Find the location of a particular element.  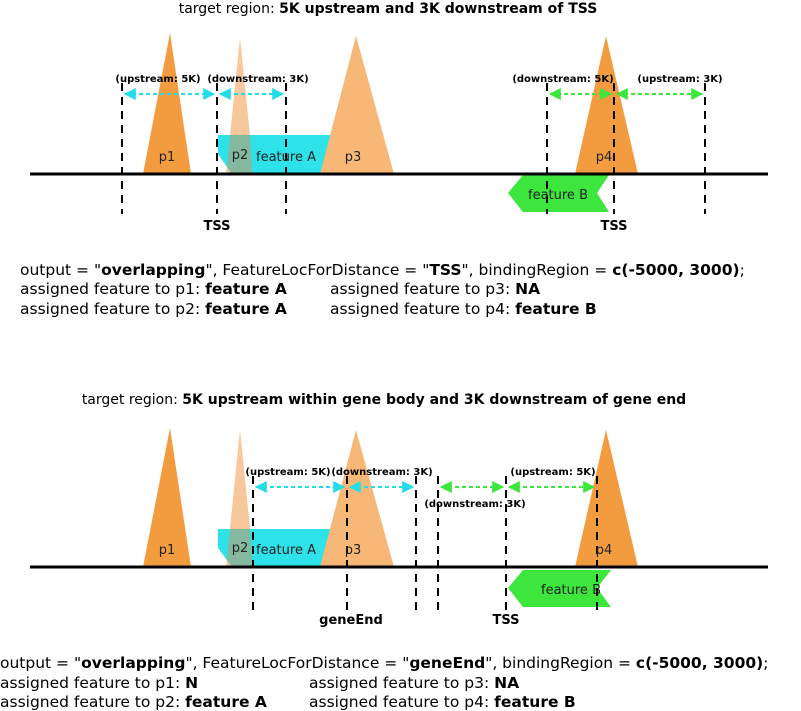

tss-label-a: TSS is located at coordinates (216, 226).